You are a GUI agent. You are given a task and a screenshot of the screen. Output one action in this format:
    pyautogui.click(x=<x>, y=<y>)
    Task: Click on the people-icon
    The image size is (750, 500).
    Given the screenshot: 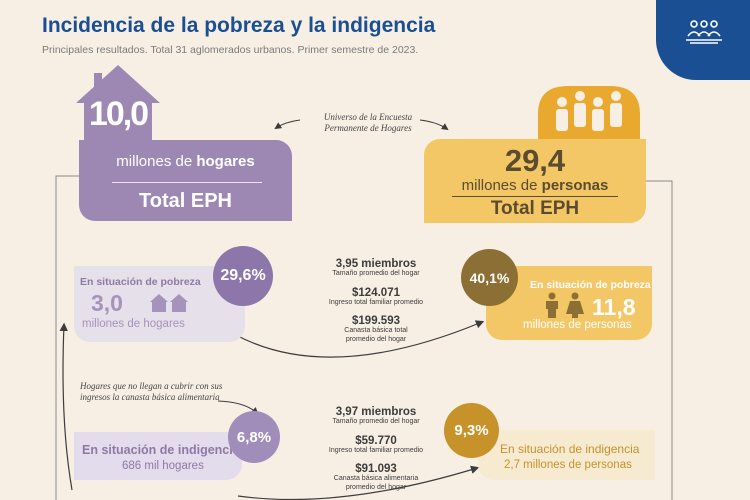 What is the action you would take?
    pyautogui.click(x=589, y=114)
    